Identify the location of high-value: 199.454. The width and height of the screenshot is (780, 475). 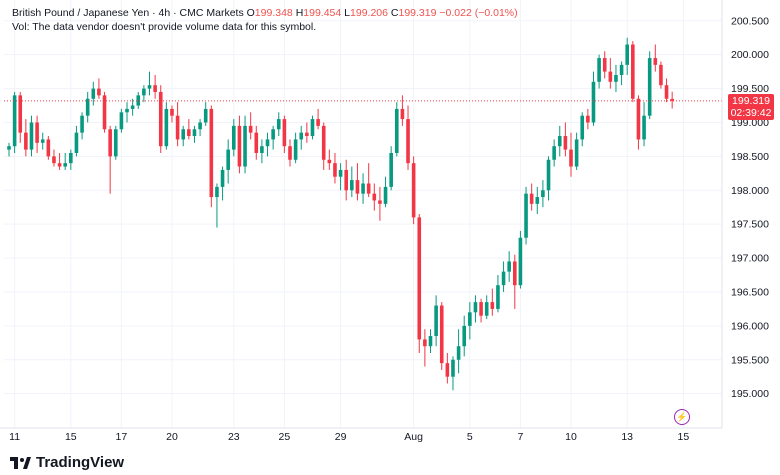
(322, 13).